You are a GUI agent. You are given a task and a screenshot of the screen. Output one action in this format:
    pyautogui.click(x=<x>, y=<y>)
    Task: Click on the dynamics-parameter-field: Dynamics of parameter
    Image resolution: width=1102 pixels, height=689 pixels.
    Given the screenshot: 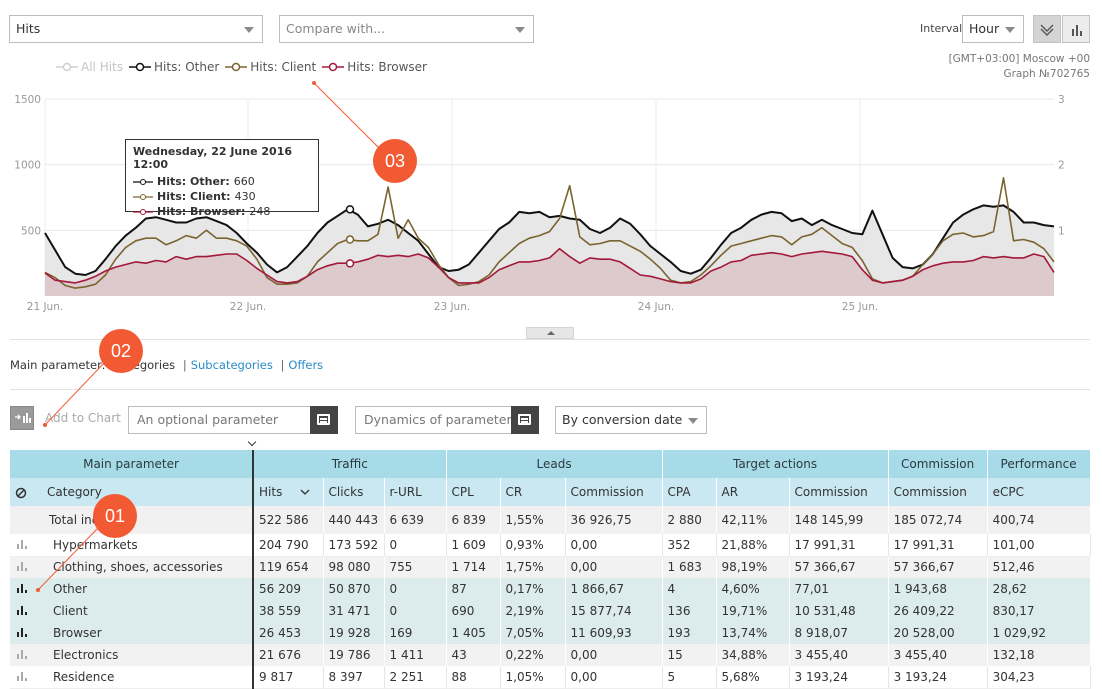 What is the action you would take?
    pyautogui.click(x=447, y=420)
    